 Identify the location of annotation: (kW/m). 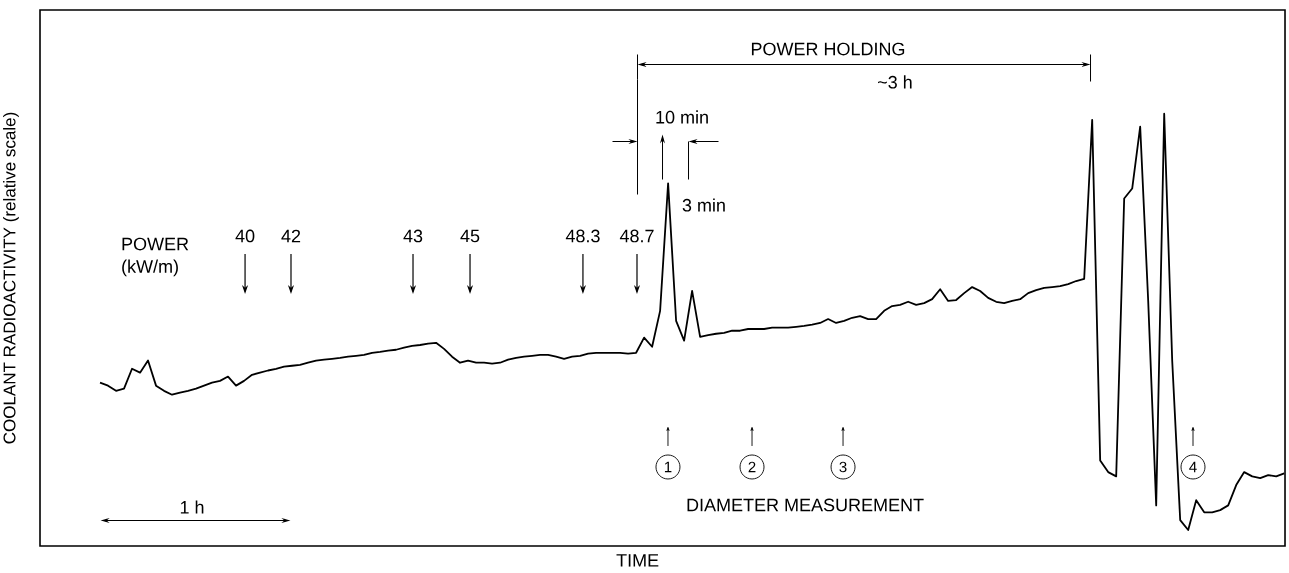
(150, 268).